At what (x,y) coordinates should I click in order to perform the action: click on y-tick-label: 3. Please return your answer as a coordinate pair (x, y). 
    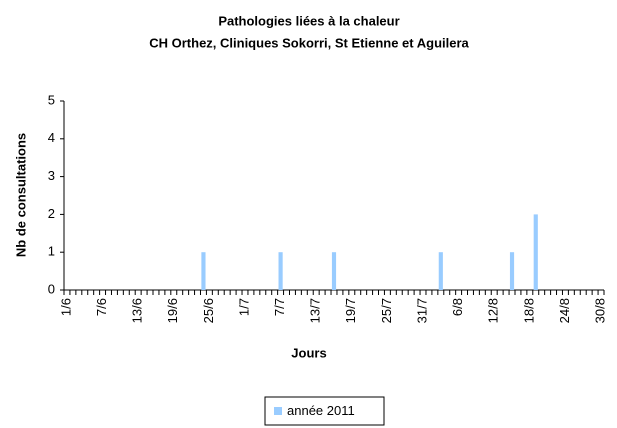
    Looking at the image, I should click on (51, 175).